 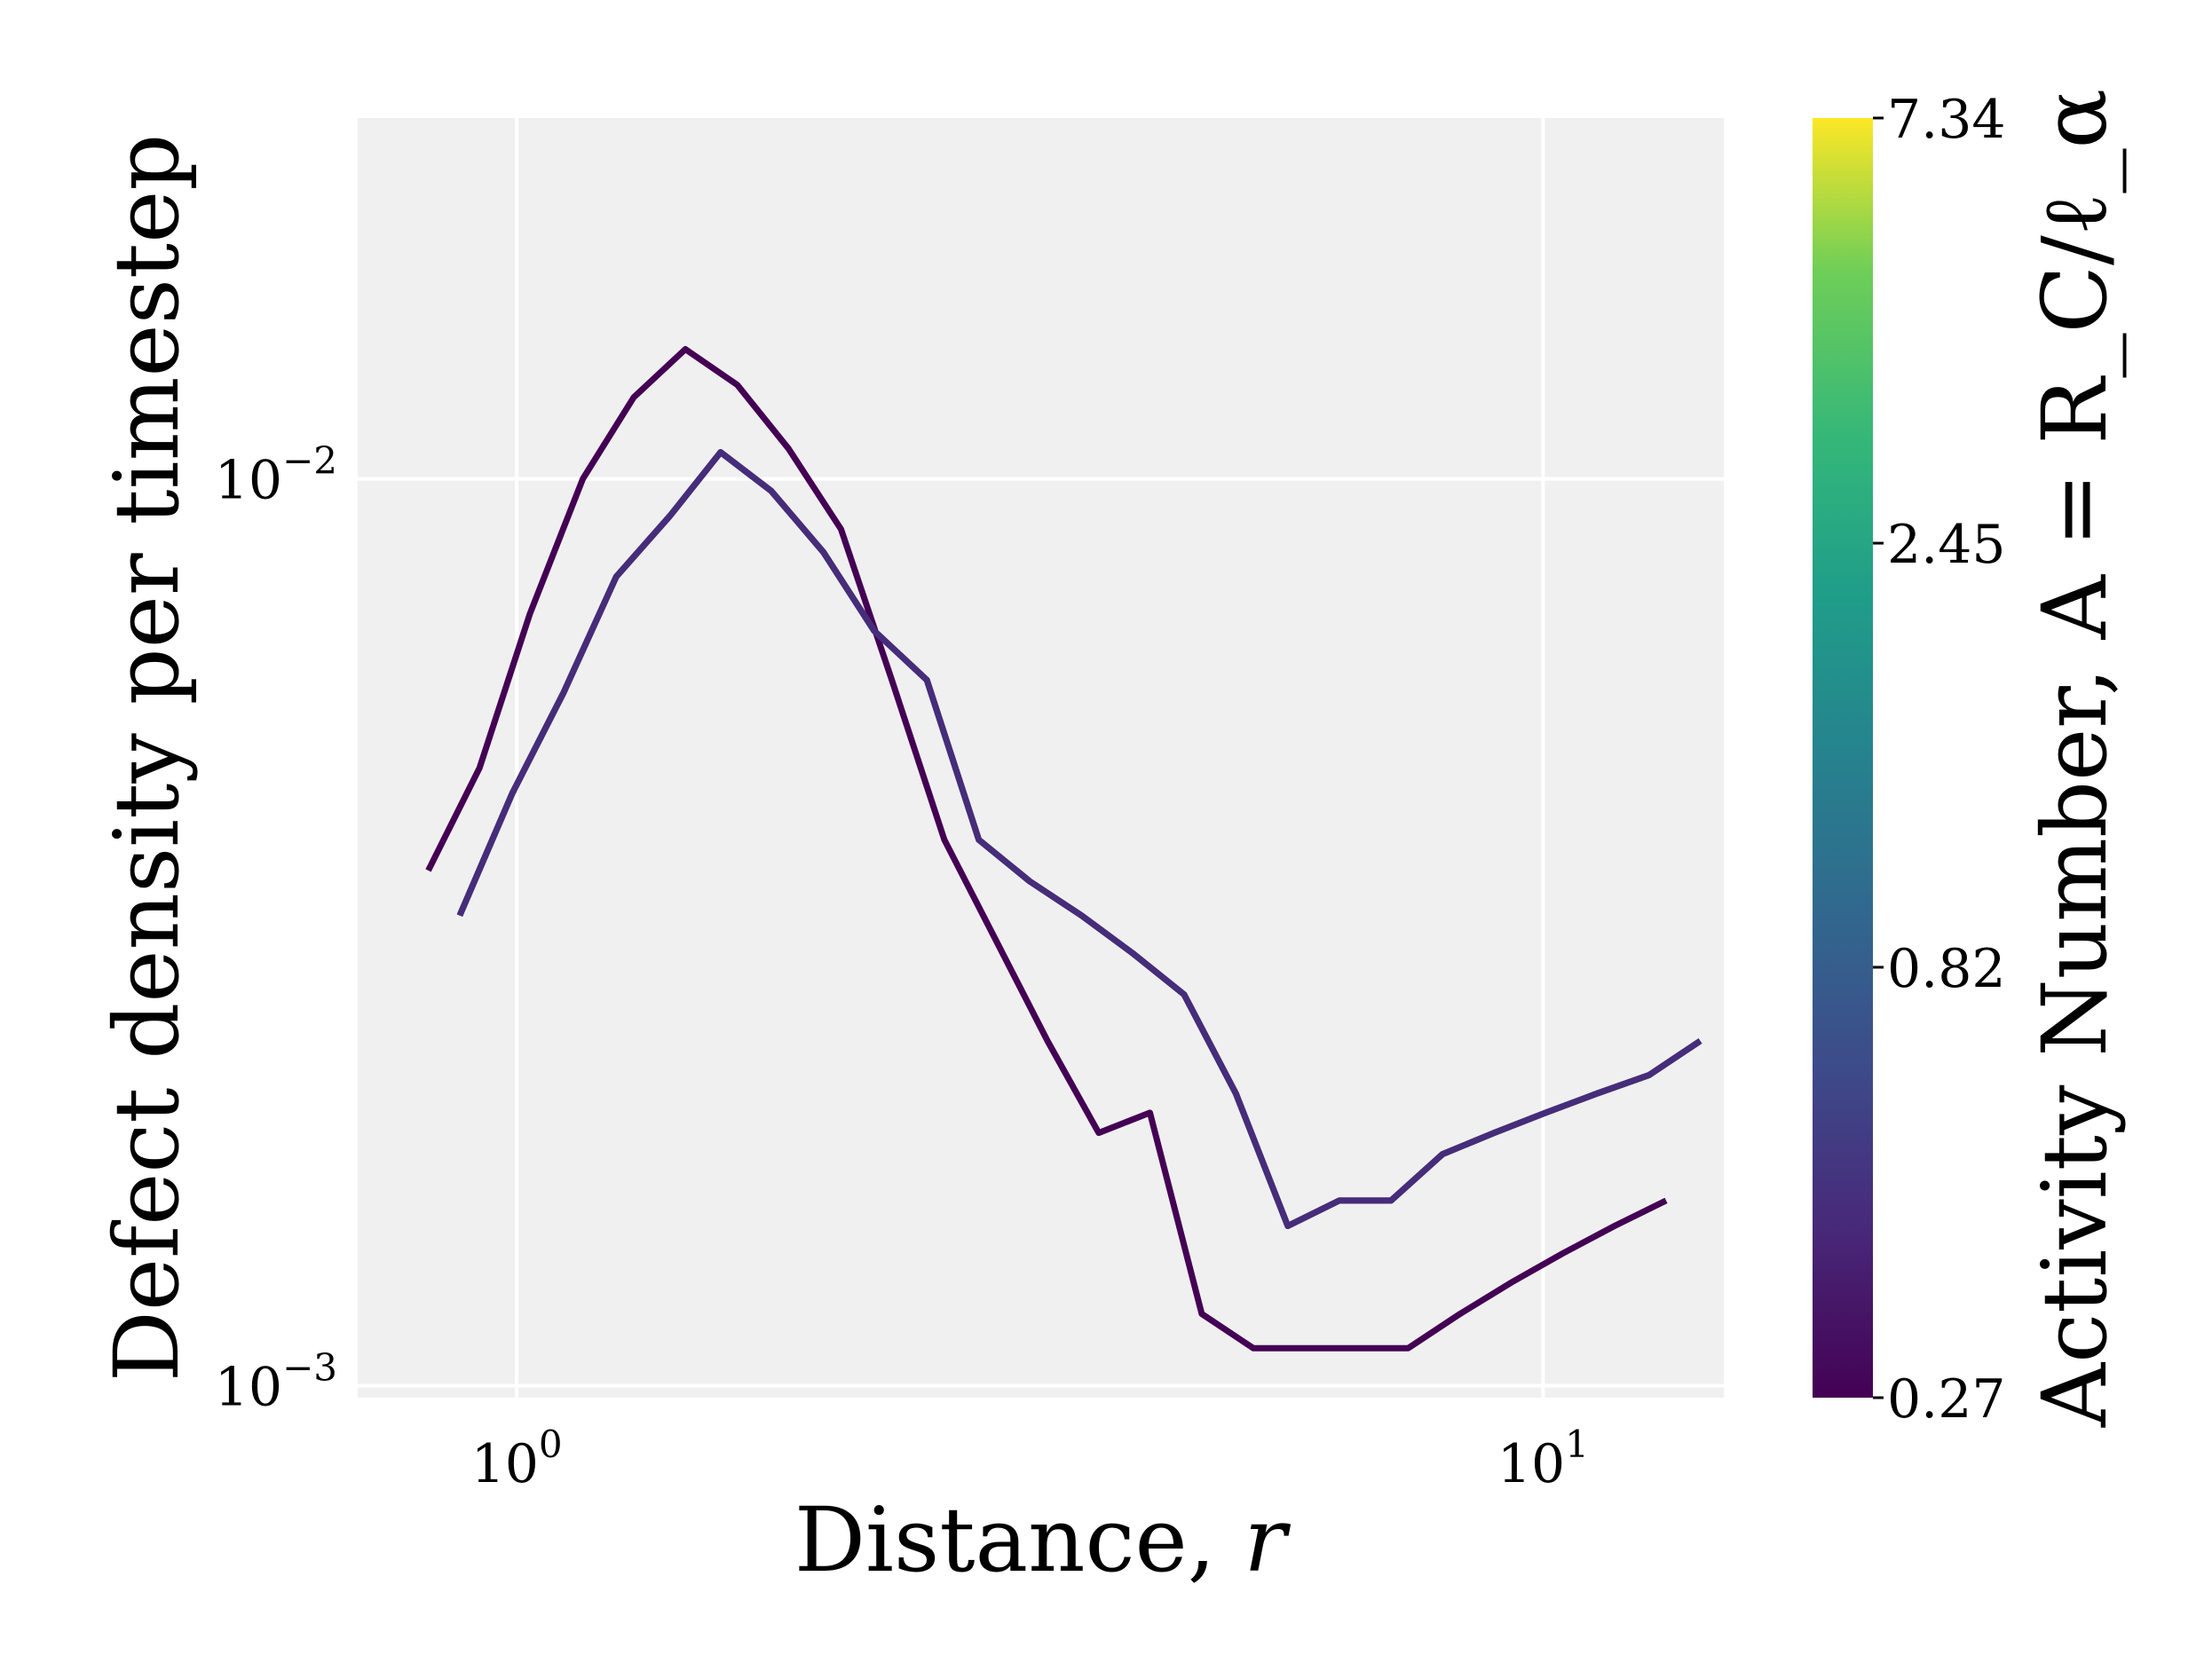 What do you see at coordinates (1946, 545) in the screenshot?
I see `colorbar-tick-label: 2.45` at bounding box center [1946, 545].